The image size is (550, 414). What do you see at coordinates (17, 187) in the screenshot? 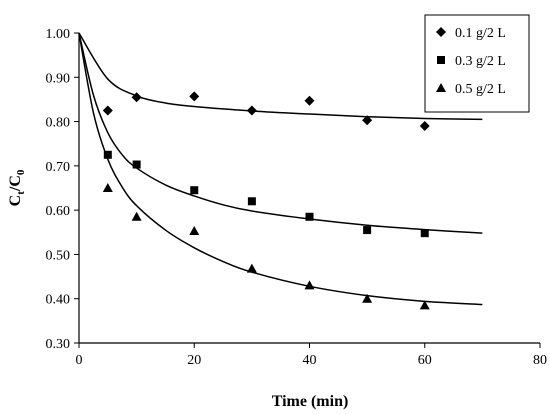
I see `y-axis-title: Ct/C0` at bounding box center [17, 187].